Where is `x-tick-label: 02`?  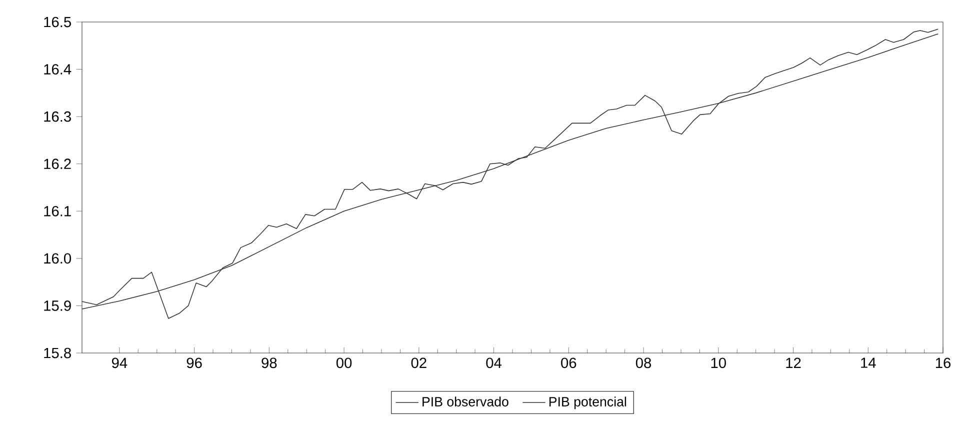 x-tick-label: 02 is located at coordinates (418, 363).